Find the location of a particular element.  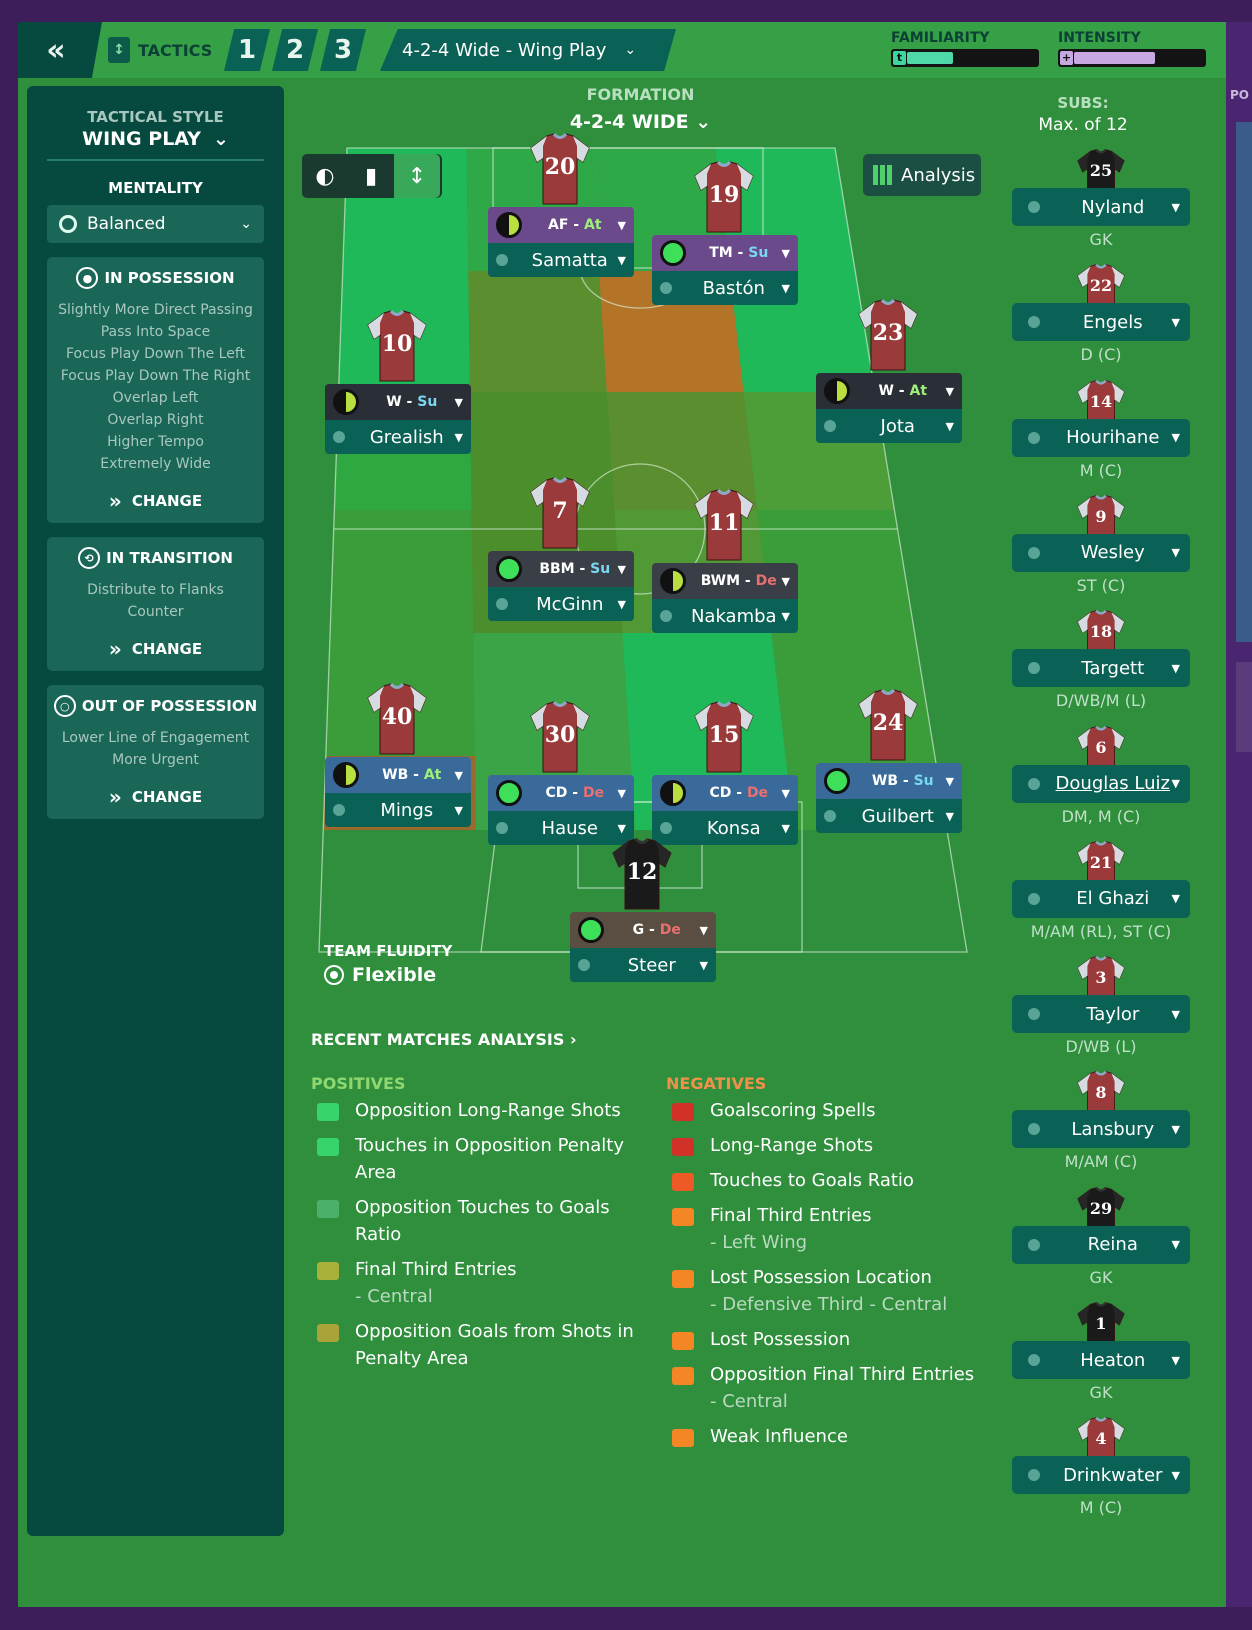

player-selector: Grealish ▼ is located at coordinates (398, 437).